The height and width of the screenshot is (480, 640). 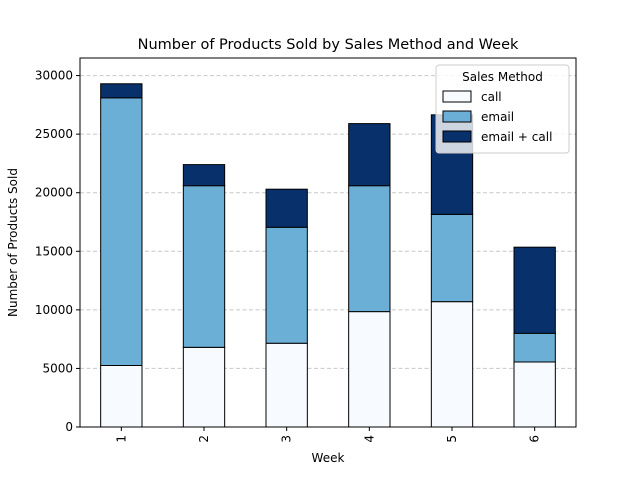 I want to click on y-axis-label: Number of Products Sold, so click(x=13, y=242).